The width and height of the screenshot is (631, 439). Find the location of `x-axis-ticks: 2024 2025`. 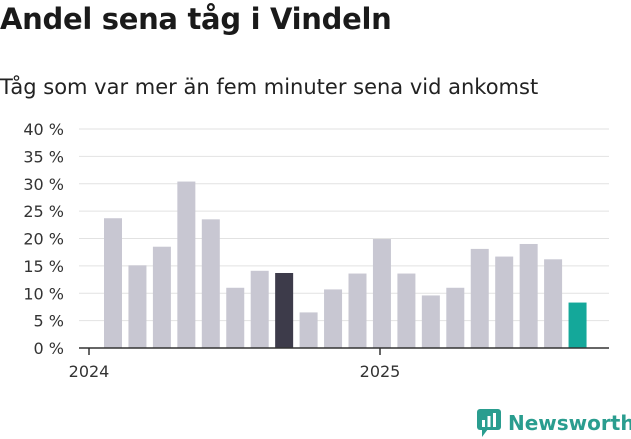

x-axis-ticks: 2024 2025 is located at coordinates (235, 364).